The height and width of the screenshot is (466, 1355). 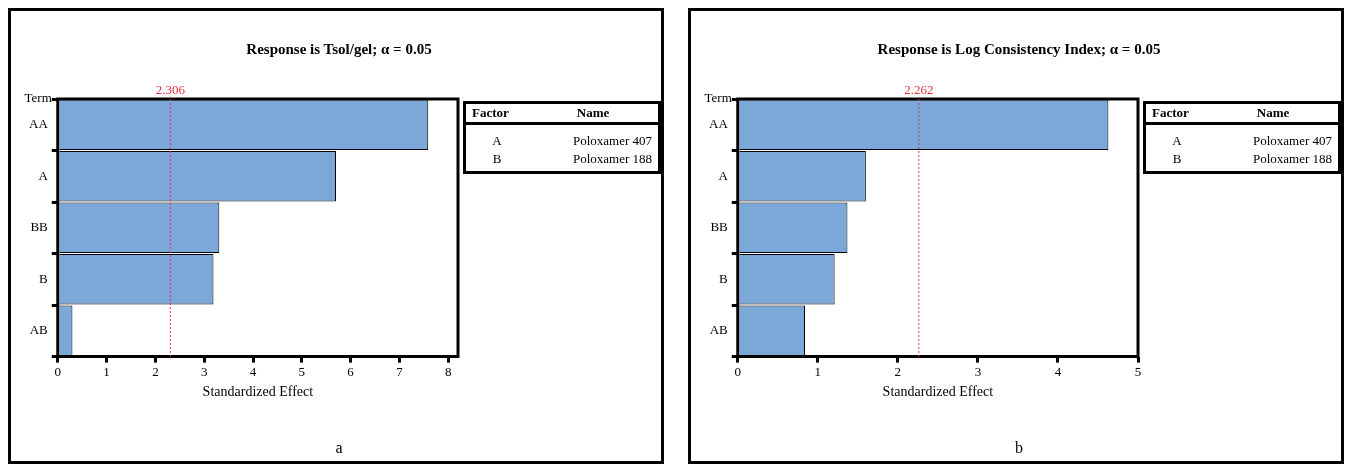 I want to click on x-tick-label: 8, so click(x=448, y=371).